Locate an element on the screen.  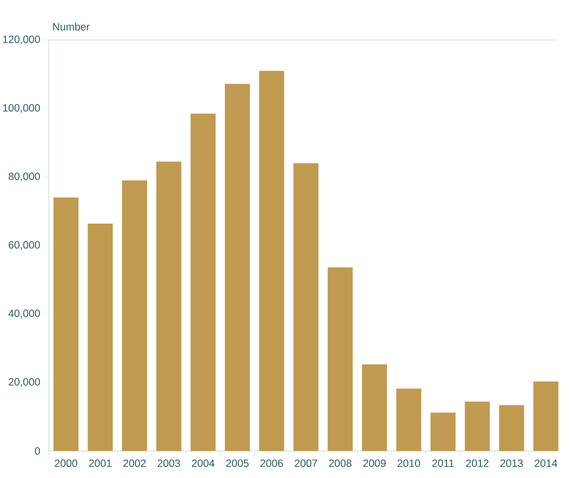
x-tick-label: 2000 is located at coordinates (66, 463).